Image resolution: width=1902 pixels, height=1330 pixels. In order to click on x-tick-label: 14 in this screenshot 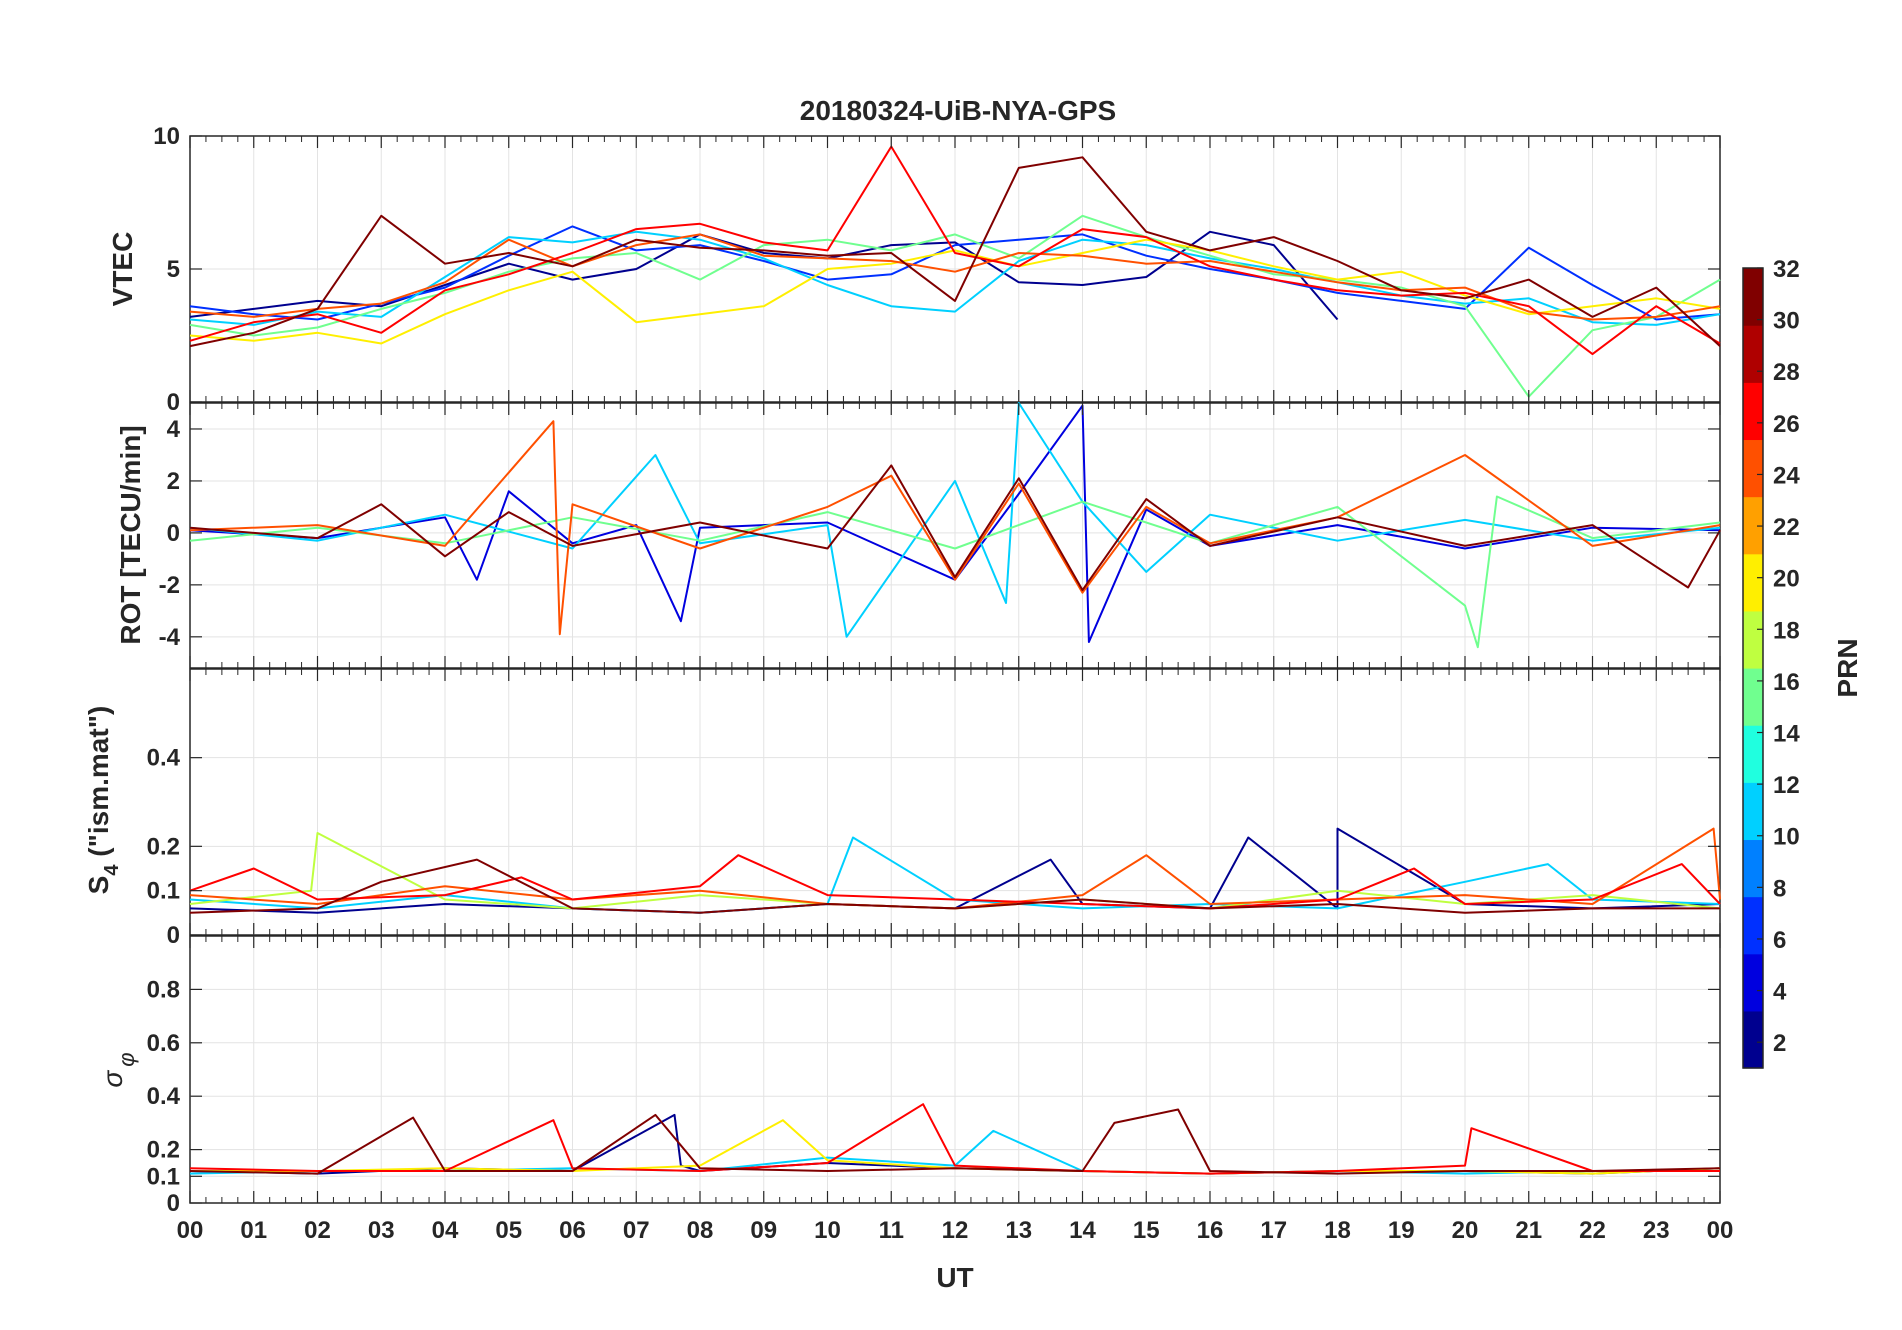, I will do `click(1082, 1230)`.